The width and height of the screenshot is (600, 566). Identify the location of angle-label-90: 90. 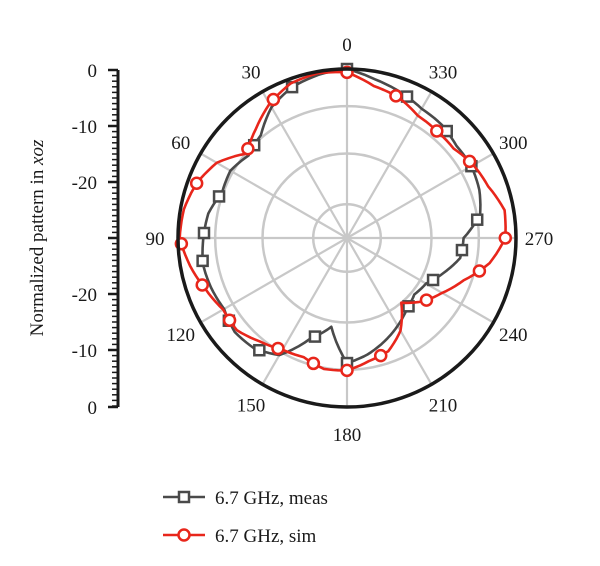
(155, 239).